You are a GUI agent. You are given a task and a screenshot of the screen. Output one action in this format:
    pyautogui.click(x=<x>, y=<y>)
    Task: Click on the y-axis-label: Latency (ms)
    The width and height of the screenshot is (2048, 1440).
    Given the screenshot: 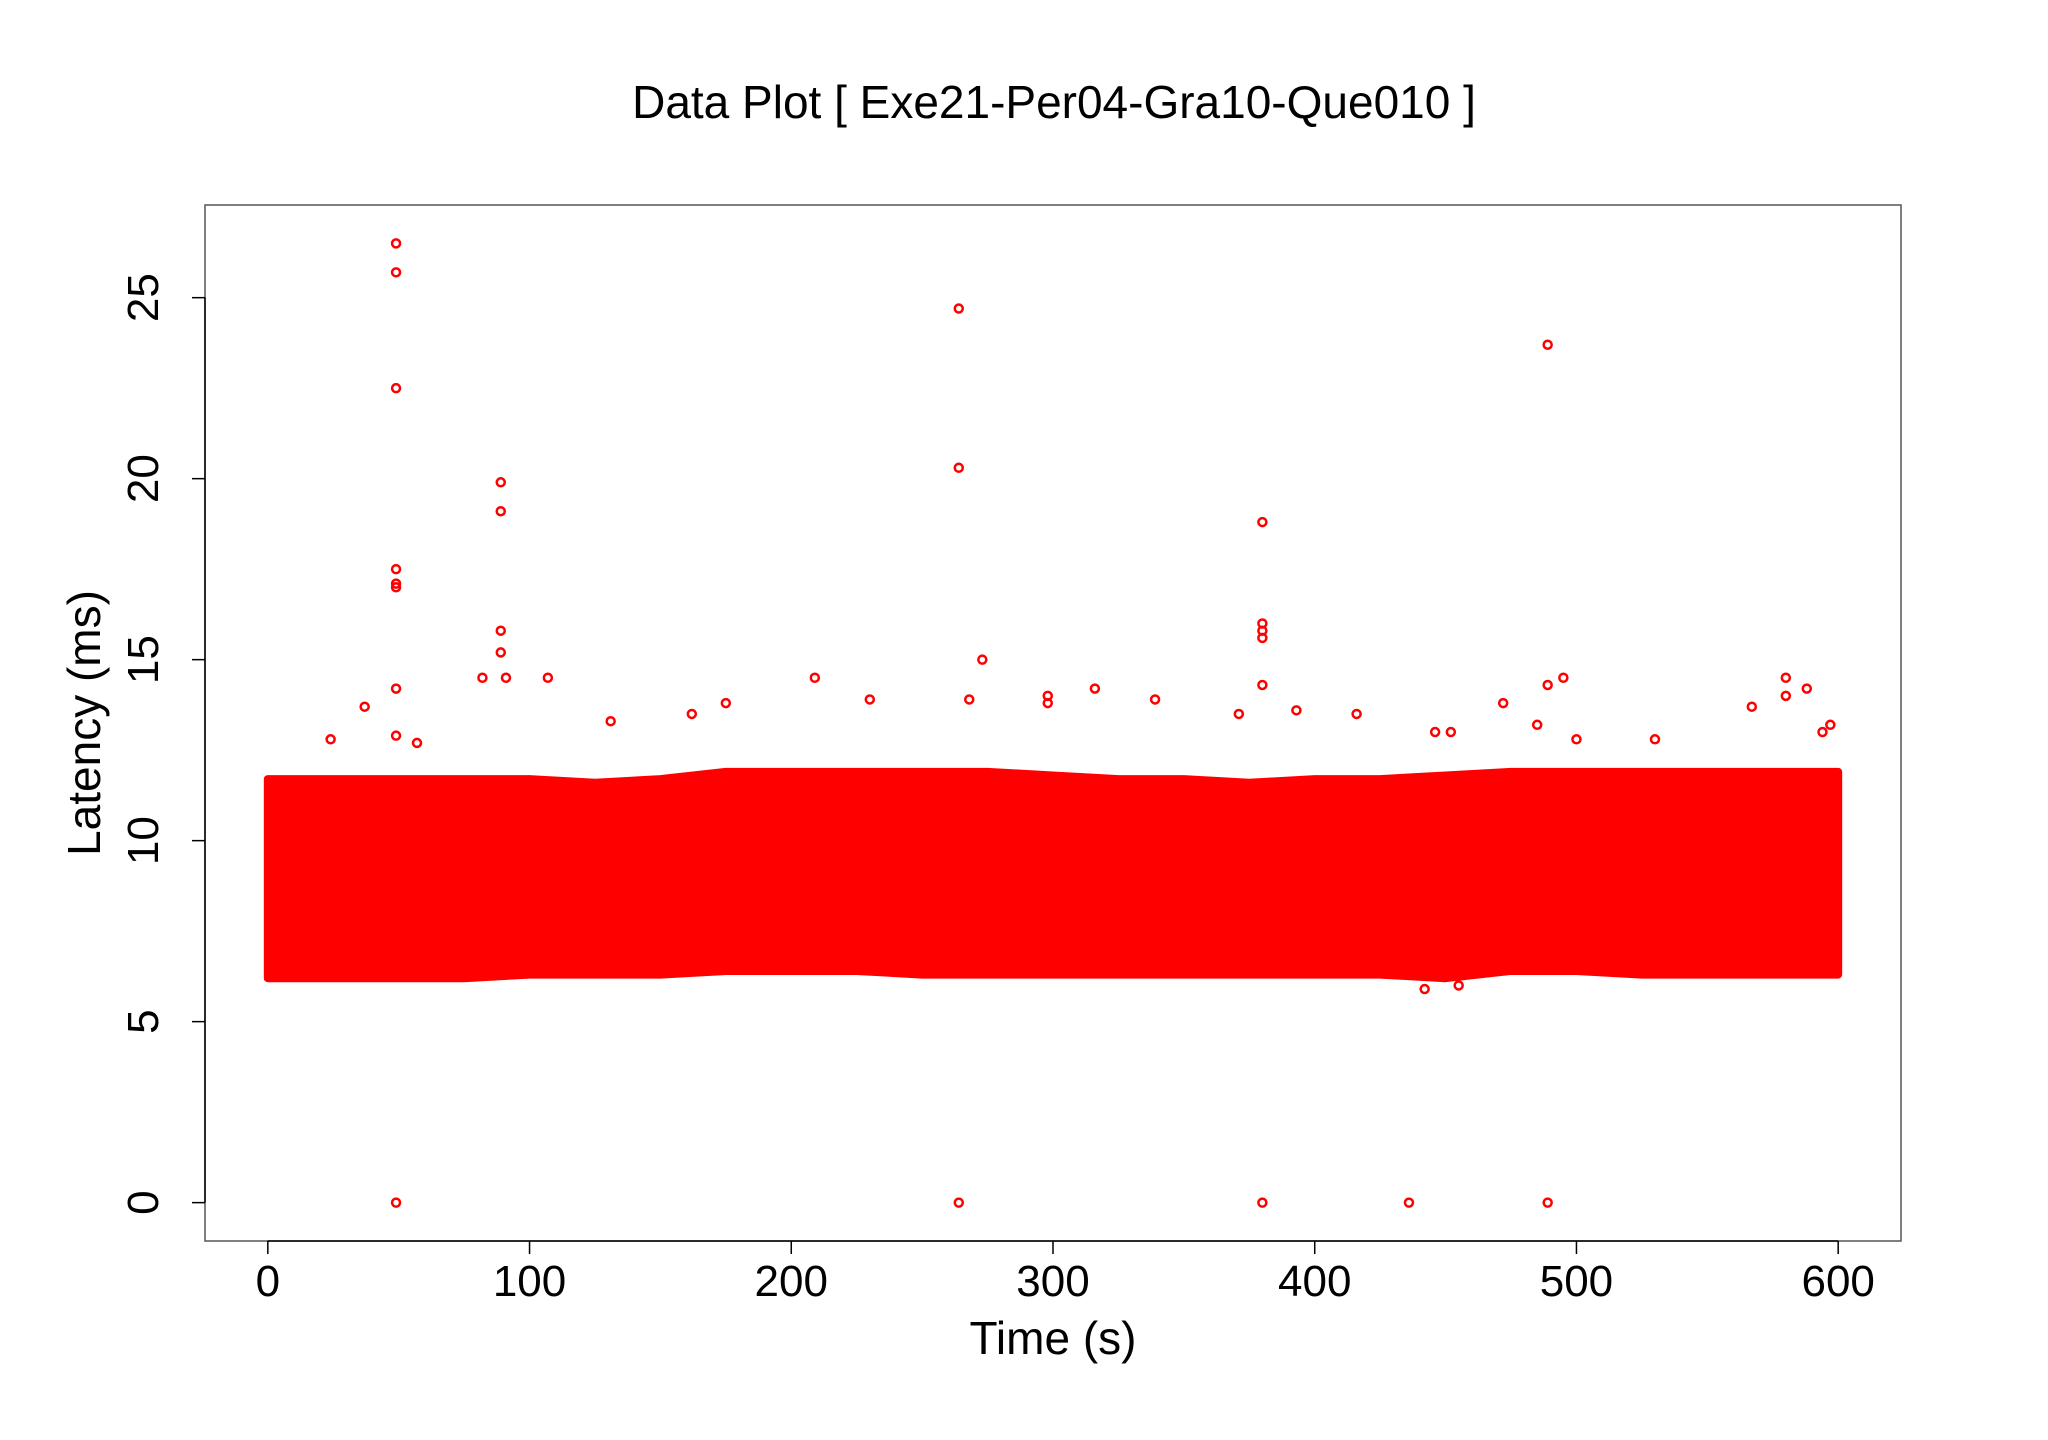 What is the action you would take?
    pyautogui.click(x=84, y=723)
    